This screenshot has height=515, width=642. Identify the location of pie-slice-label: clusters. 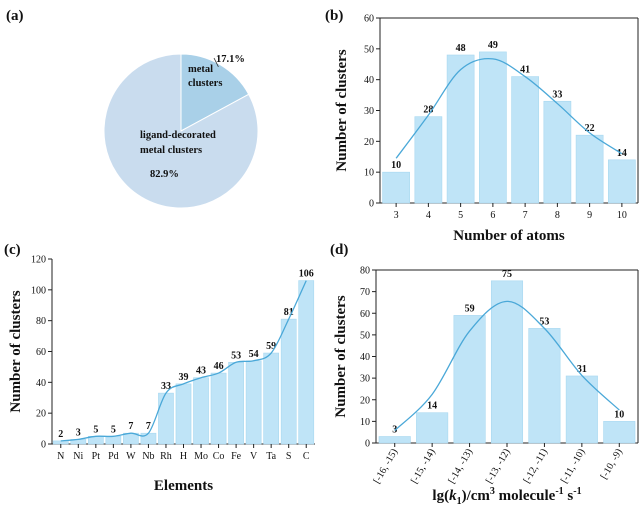
(205, 83).